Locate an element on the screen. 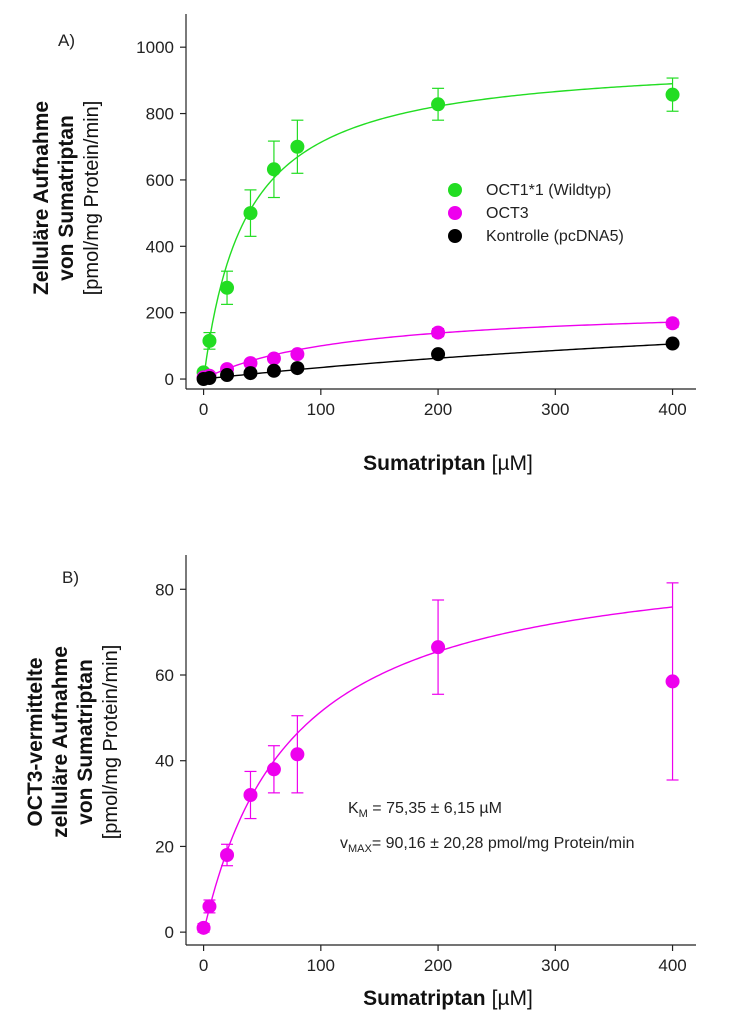 The height and width of the screenshot is (1012, 735). panel-a-legend-label: OCT3 is located at coordinates (507, 213).